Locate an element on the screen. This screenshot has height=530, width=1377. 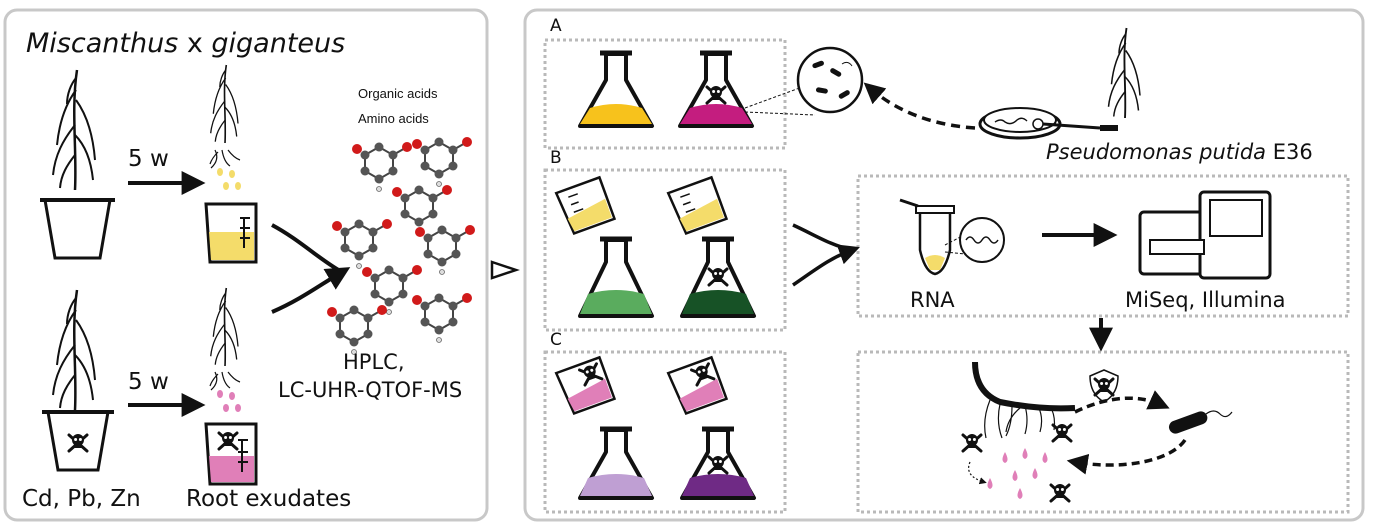
tube-icon is located at coordinates (927, 237).